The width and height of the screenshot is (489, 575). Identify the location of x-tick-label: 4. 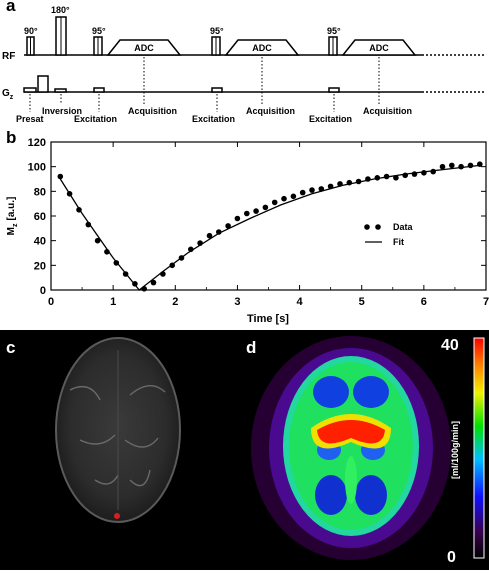
(300, 302).